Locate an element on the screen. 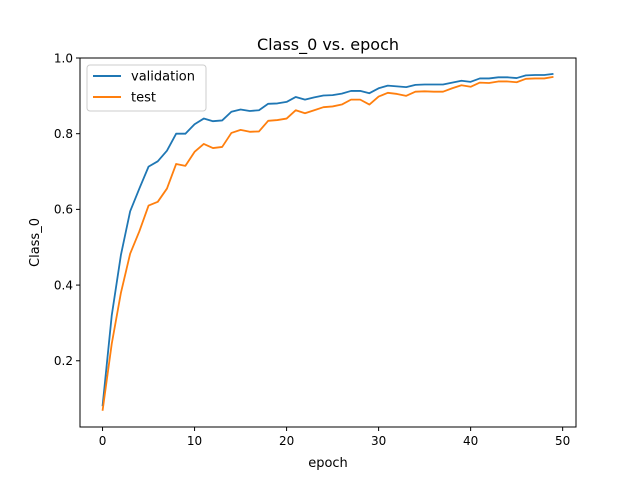 The height and width of the screenshot is (480, 640). y-tick-label: 0.2 is located at coordinates (63, 361).